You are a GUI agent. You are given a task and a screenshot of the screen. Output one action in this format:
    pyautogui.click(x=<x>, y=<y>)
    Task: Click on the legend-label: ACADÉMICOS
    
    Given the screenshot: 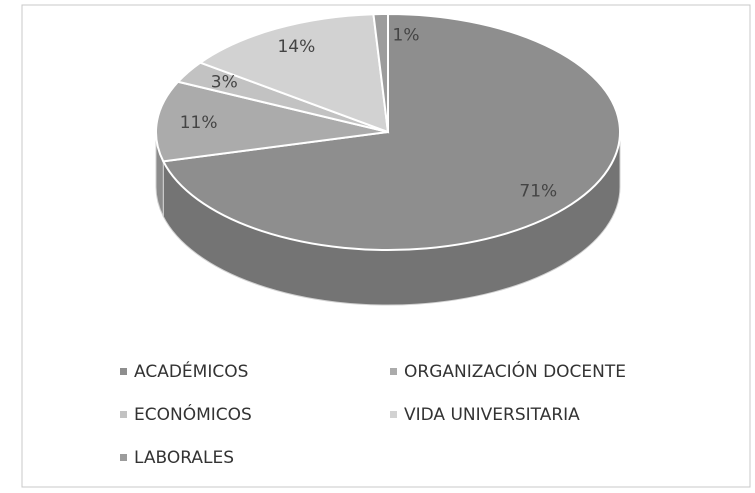 What is the action you would take?
    pyautogui.click(x=191, y=371)
    